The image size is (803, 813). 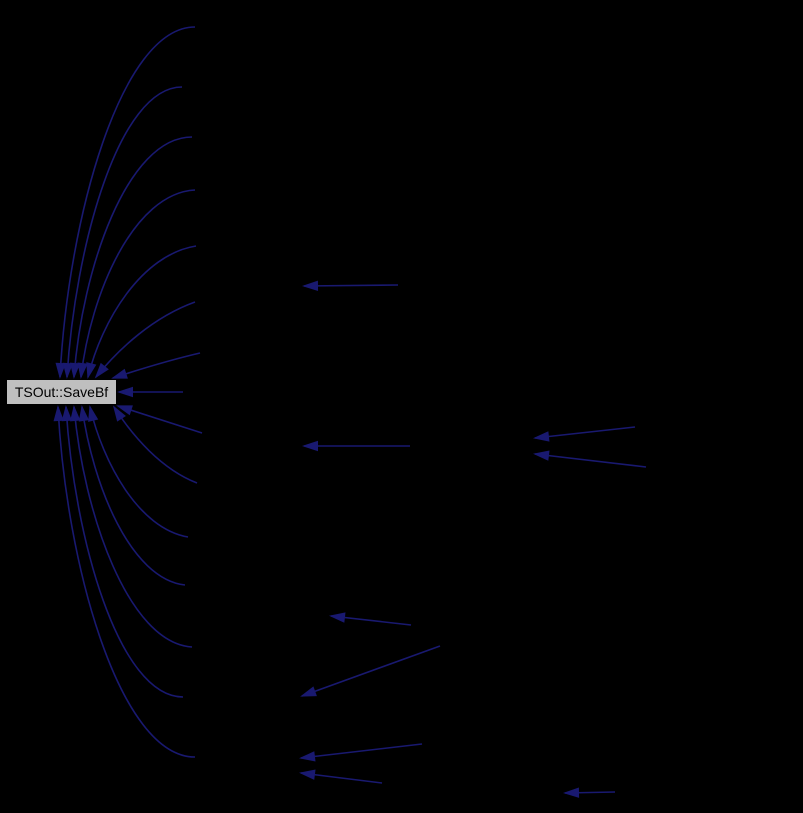 I want to click on graph-node-label: TSOut::SaveBf, so click(x=61, y=392).